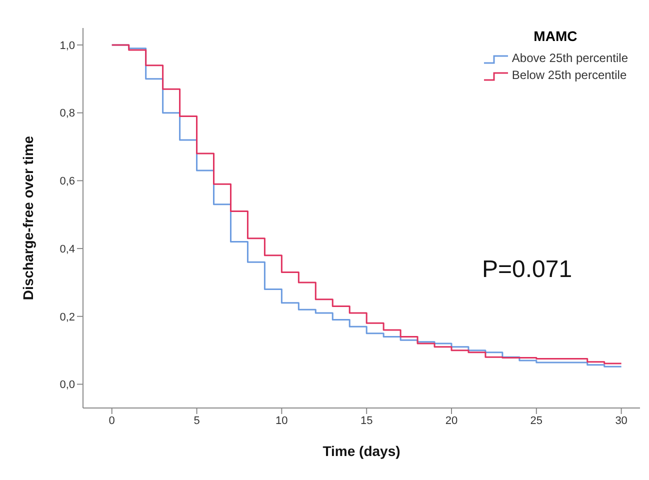 This screenshot has height=480, width=649. I want to click on legend-label: Below 25th percentile, so click(569, 75).